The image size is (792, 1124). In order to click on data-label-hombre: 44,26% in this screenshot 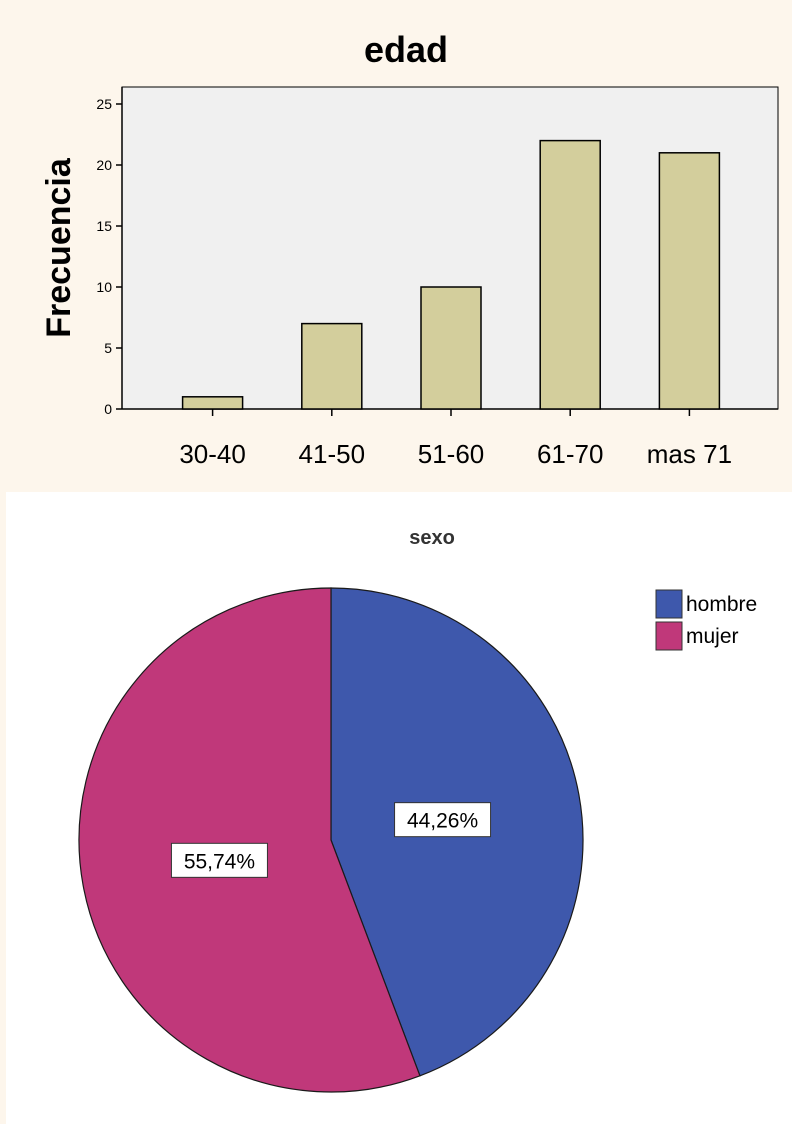, I will do `click(442, 821)`.